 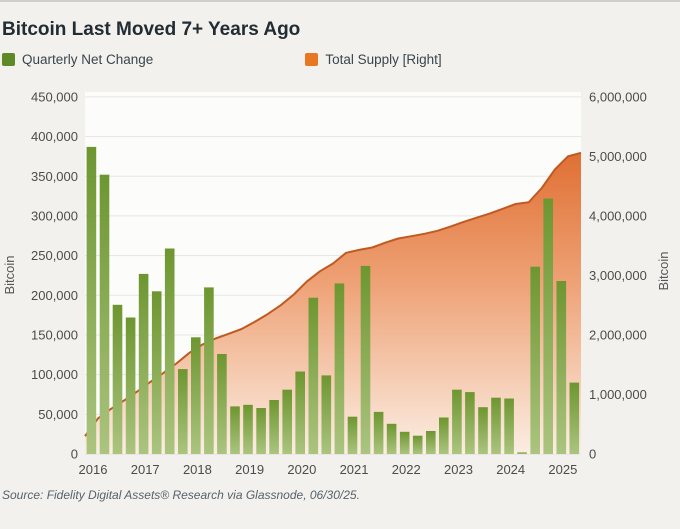 I want to click on left-axis-tick: 150,000, so click(x=54, y=334).